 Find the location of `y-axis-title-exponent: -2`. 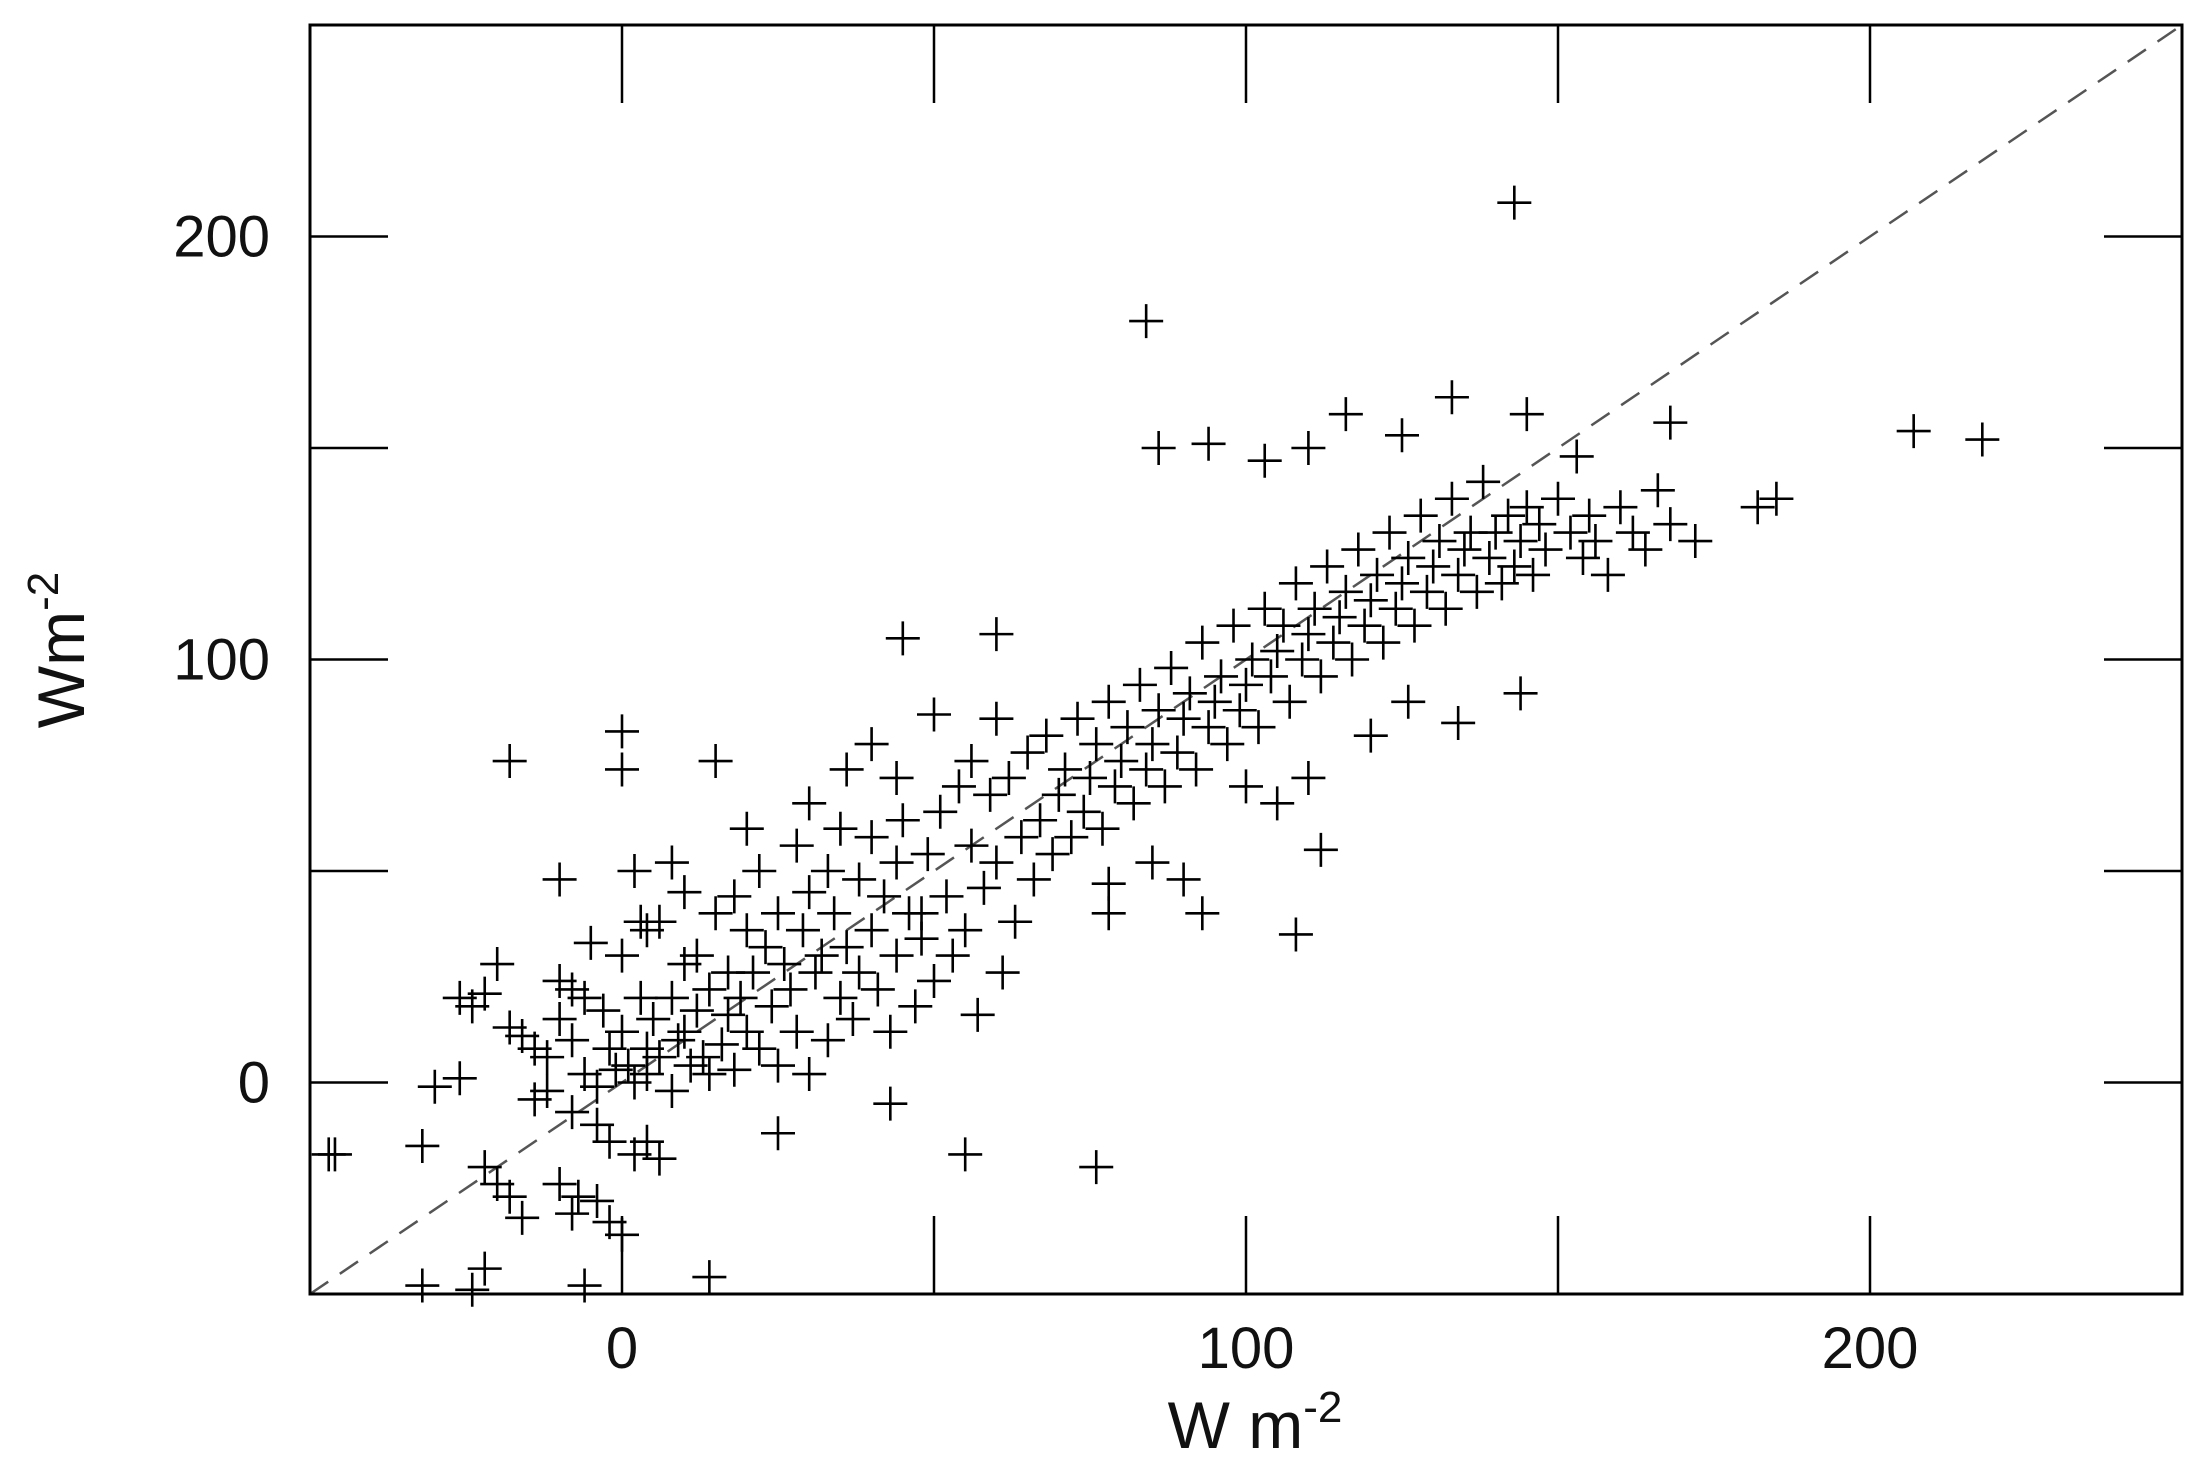

y-axis-title-exponent: -2 is located at coordinates (43, 591).